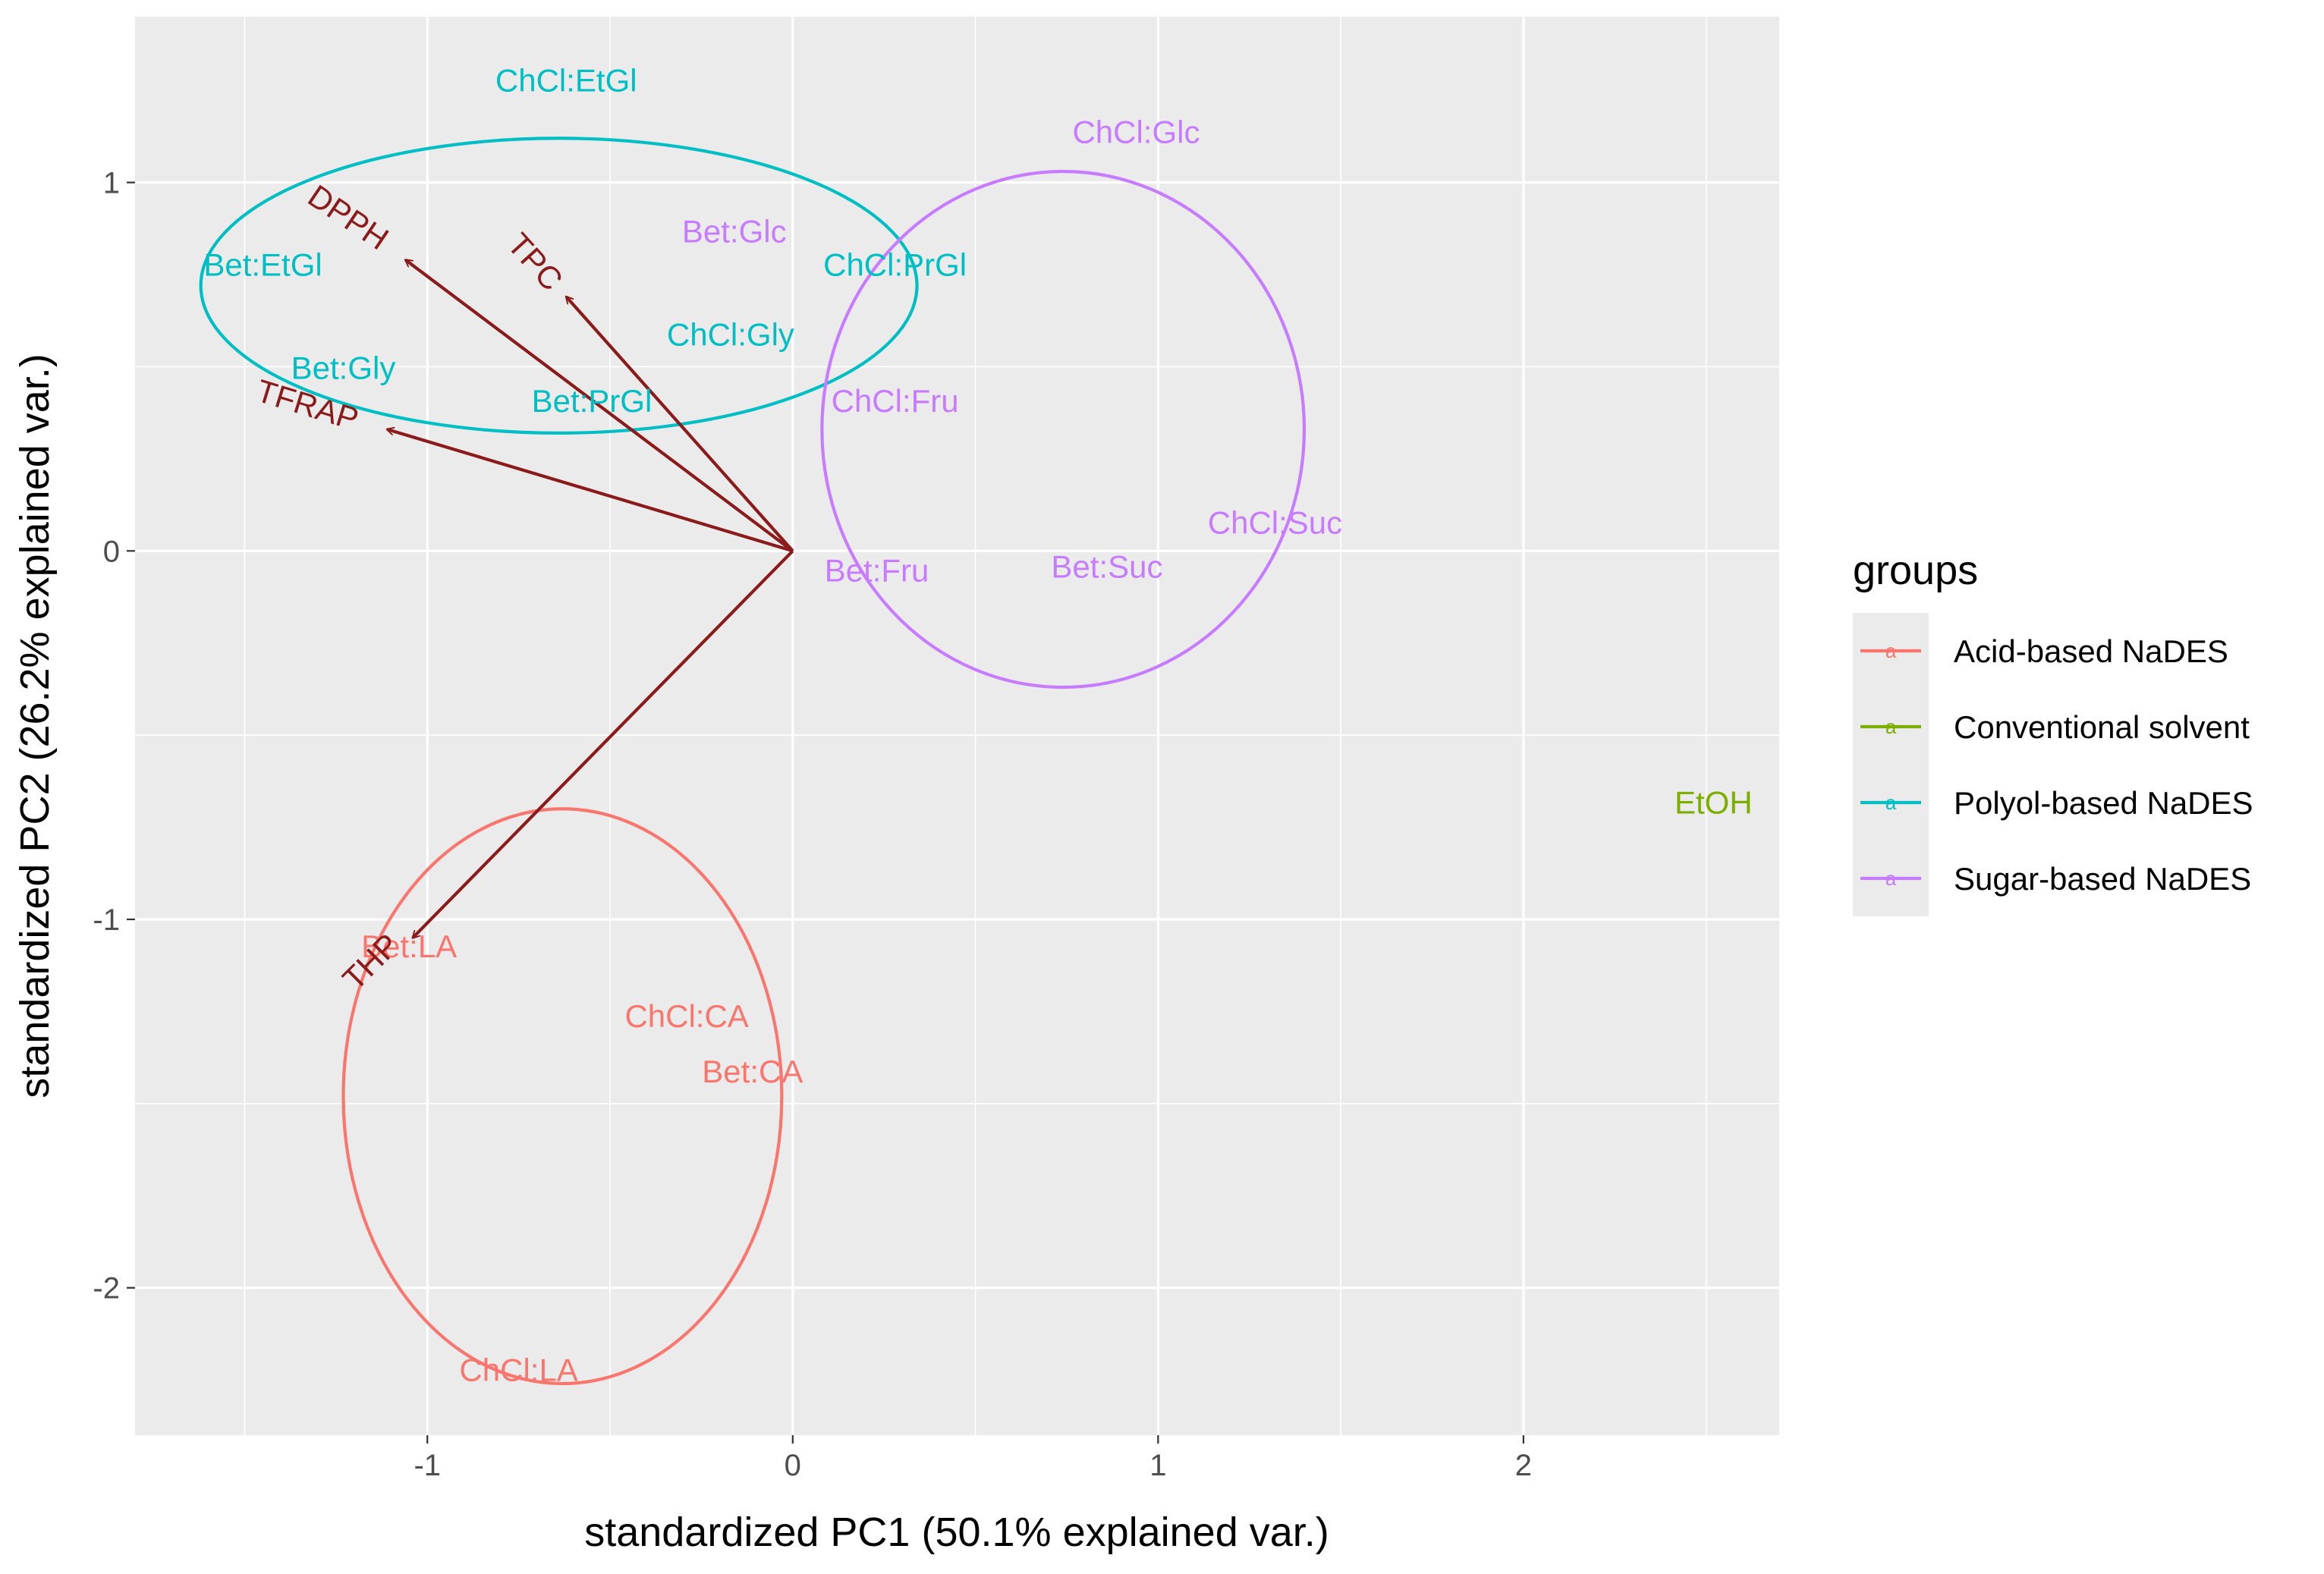 Image resolution: width=2324 pixels, height=1574 pixels. I want to click on point-label-chcl-glc: ChCl:Glc, so click(1136, 133).